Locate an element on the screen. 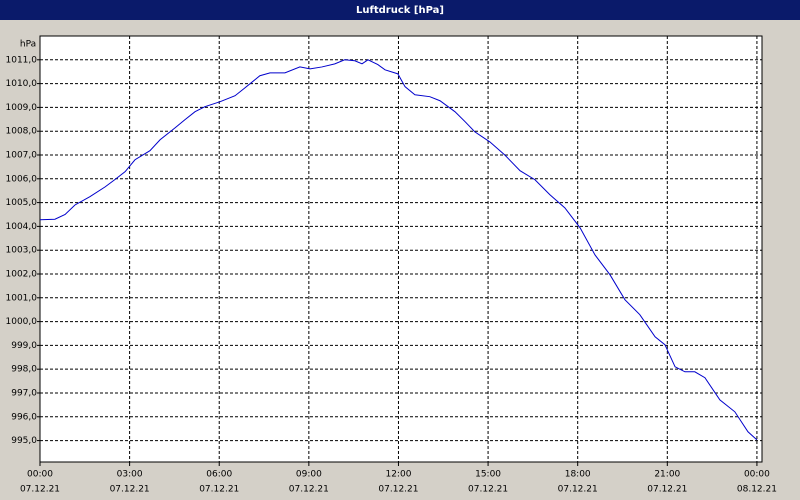  y-tick-label: 1006,0 is located at coordinates (22, 179).